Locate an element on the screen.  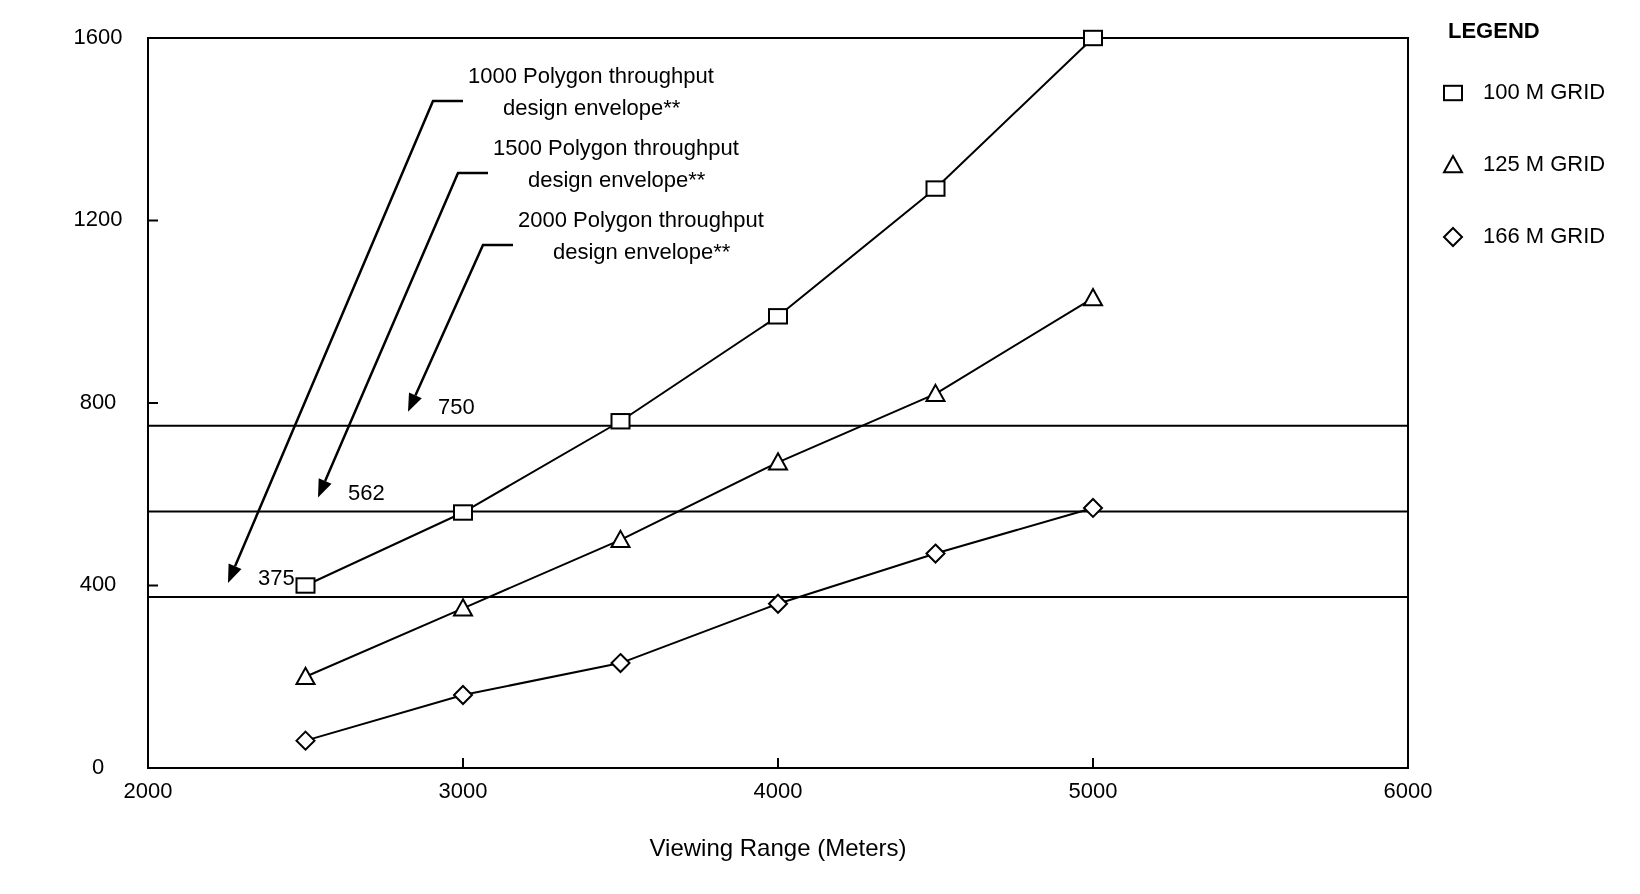
y-tick-label: 400 is located at coordinates (98, 584).